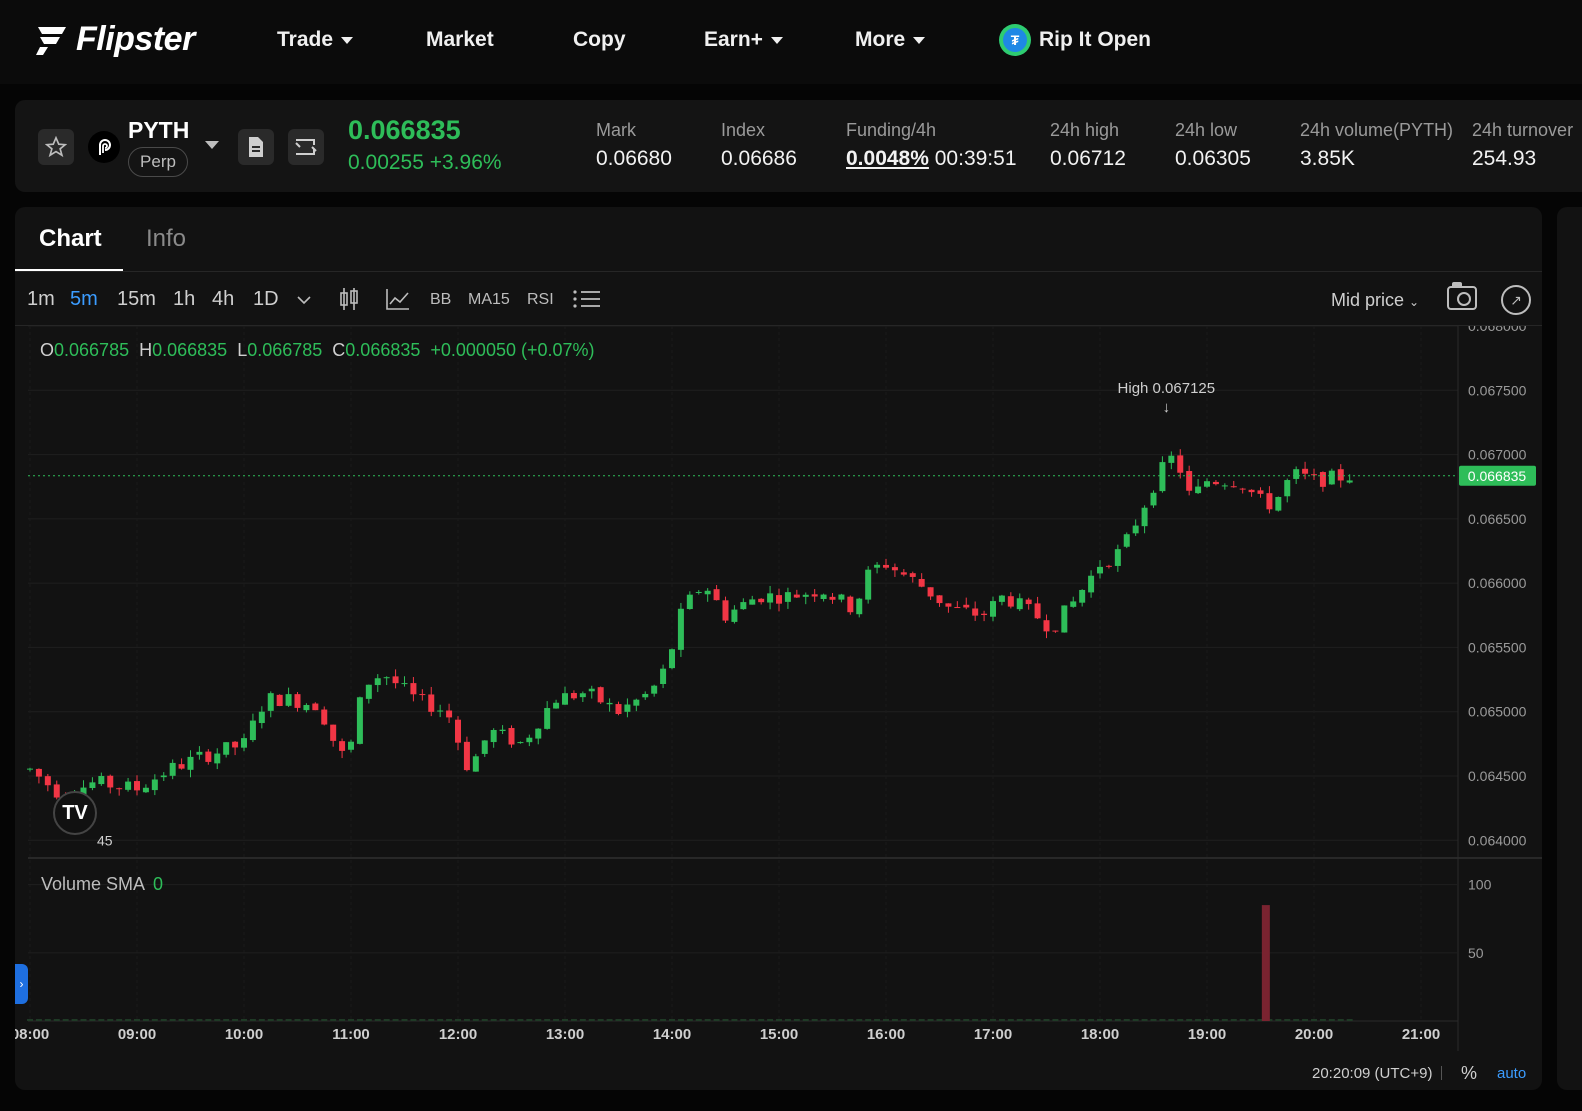 This screenshot has width=1582, height=1111. Describe the element at coordinates (114, 39) in the screenshot. I see `brand-logo: Flipster` at that location.